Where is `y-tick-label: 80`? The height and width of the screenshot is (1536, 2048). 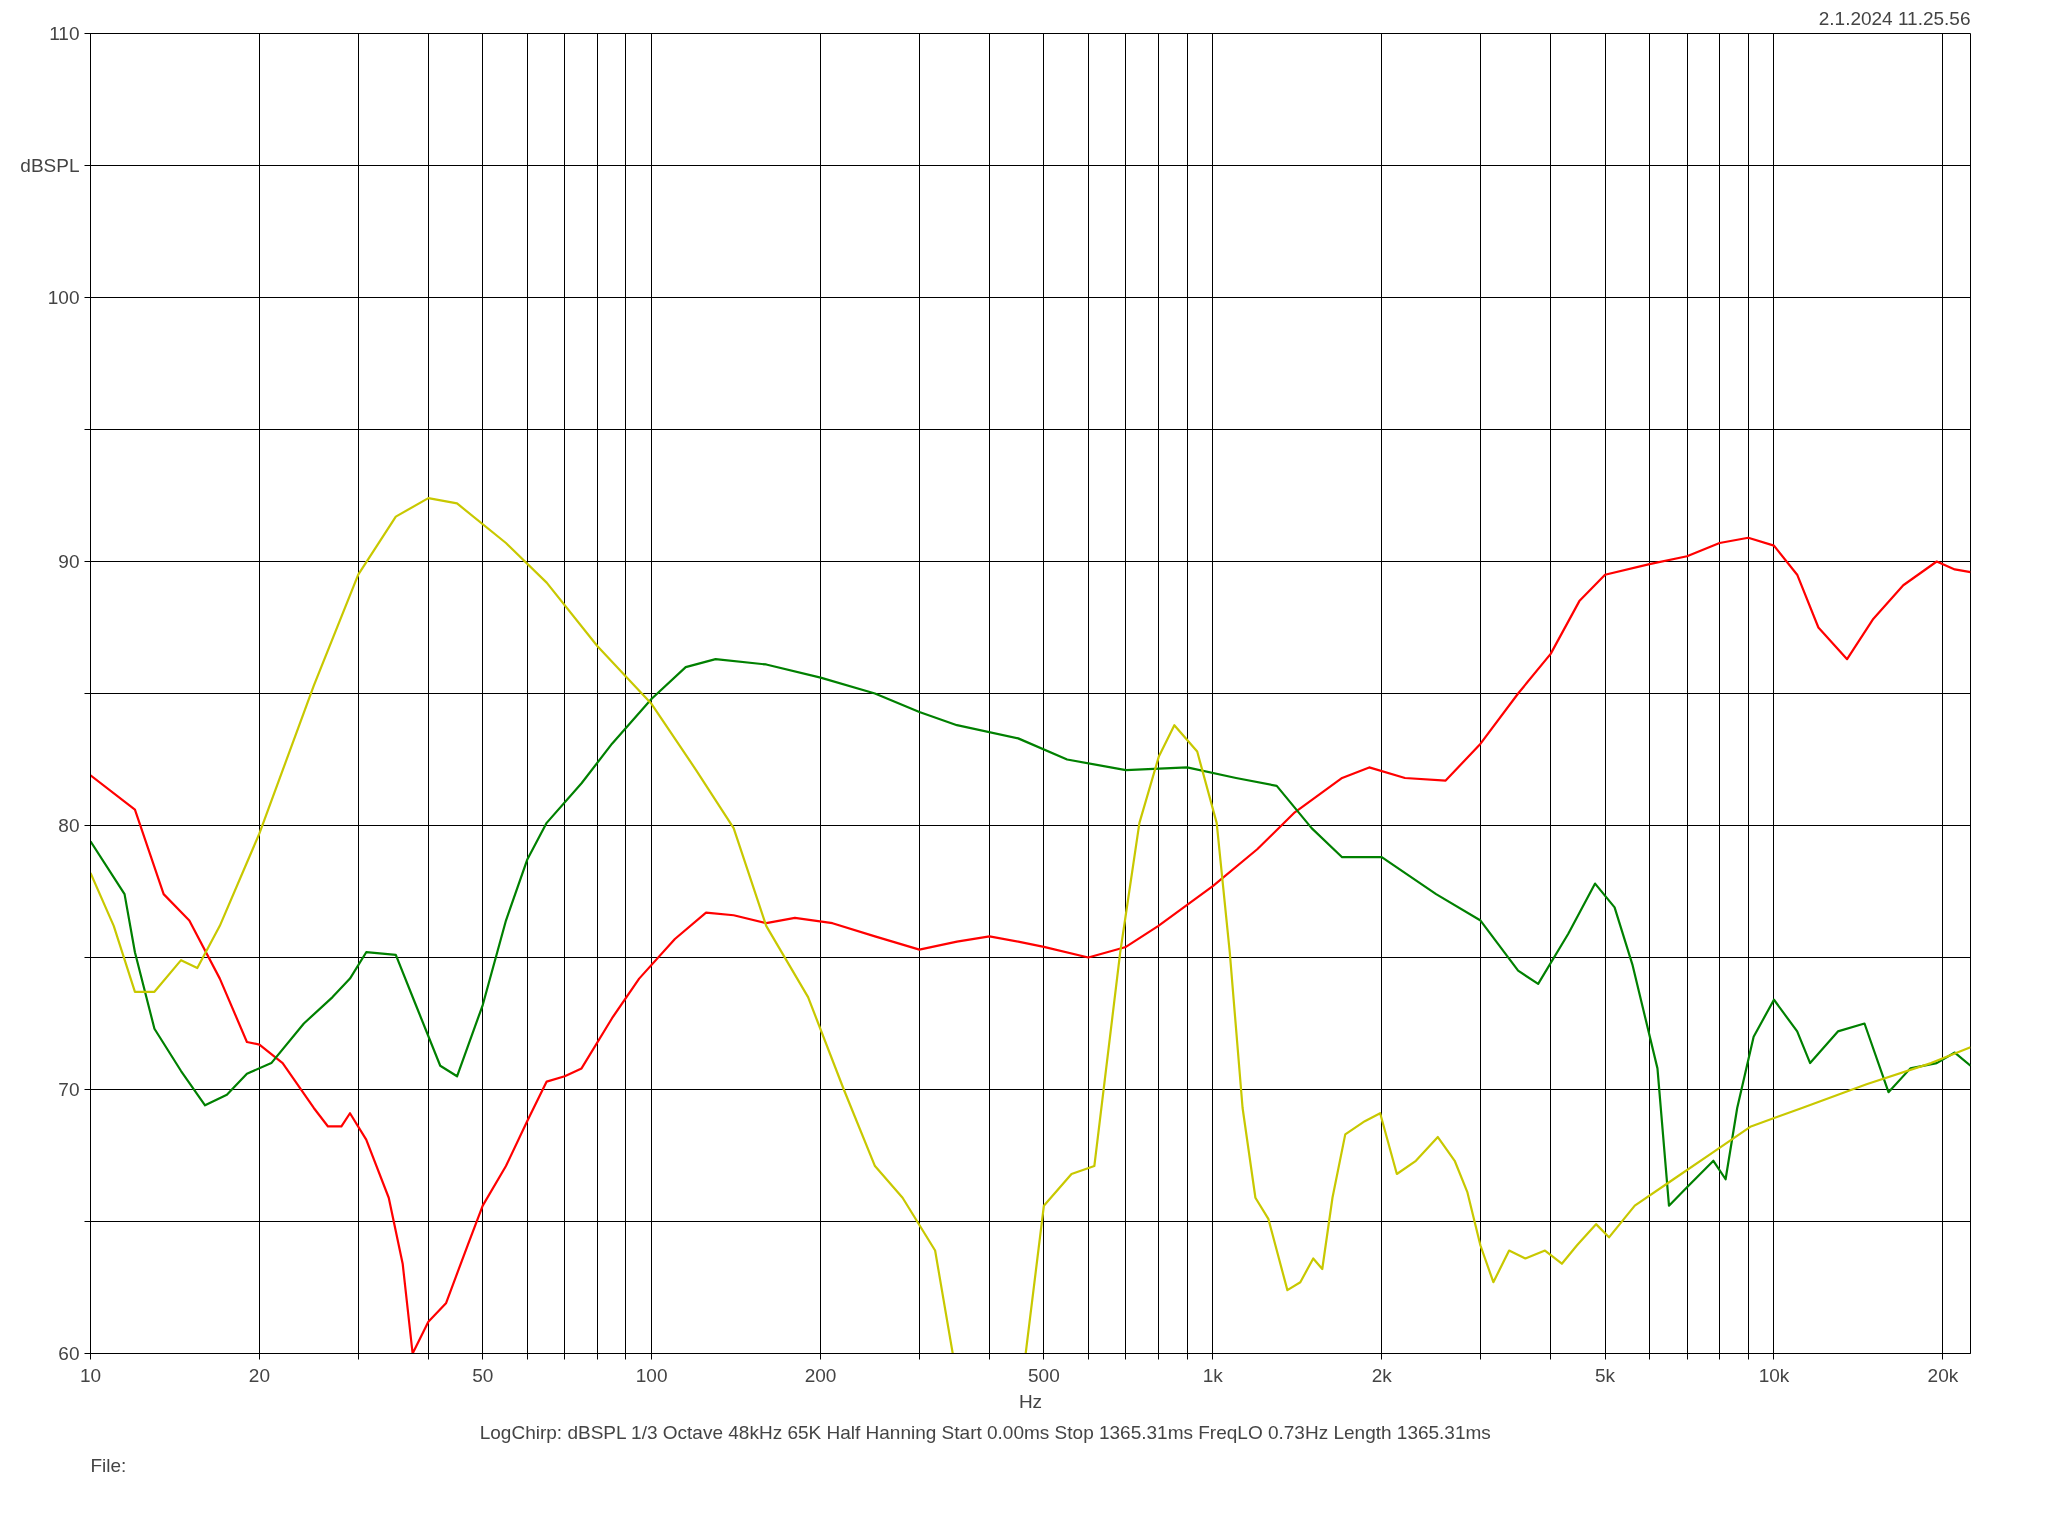
y-tick-label: 80 is located at coordinates (69, 825).